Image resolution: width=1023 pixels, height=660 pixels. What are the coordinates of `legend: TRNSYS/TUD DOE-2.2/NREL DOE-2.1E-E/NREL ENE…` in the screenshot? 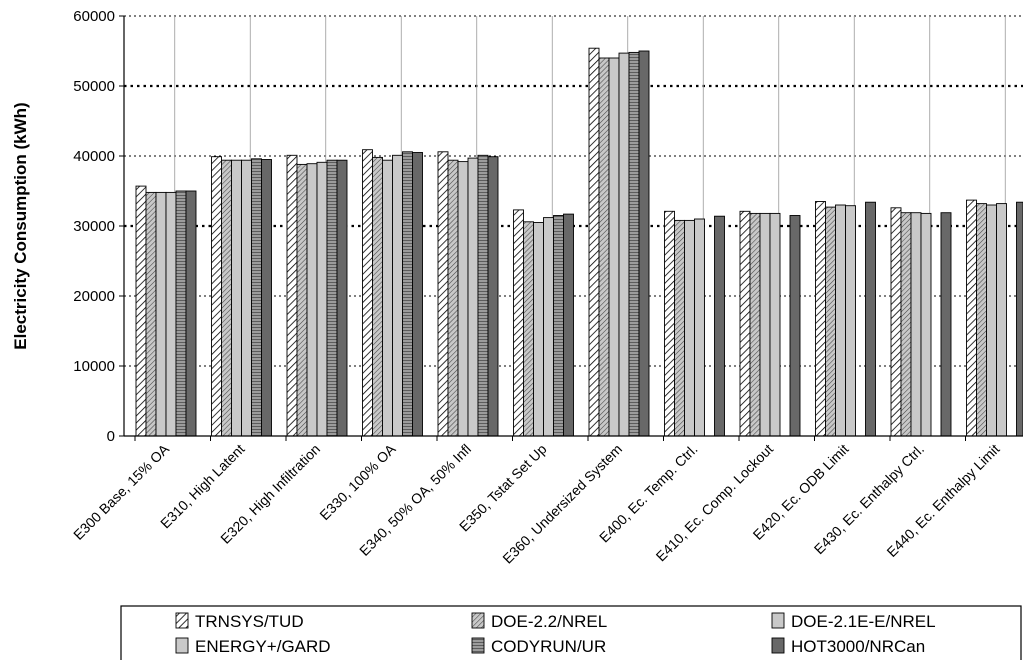 It's located at (571, 632).